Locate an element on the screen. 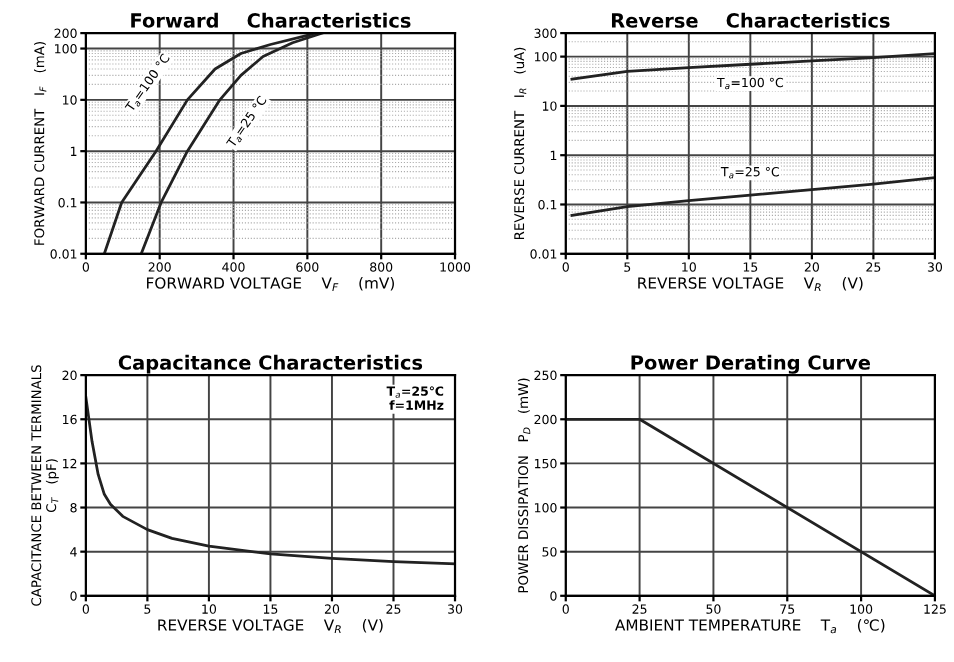 The image size is (954, 662). chart-title: Forward Characteristics is located at coordinates (271, 20).